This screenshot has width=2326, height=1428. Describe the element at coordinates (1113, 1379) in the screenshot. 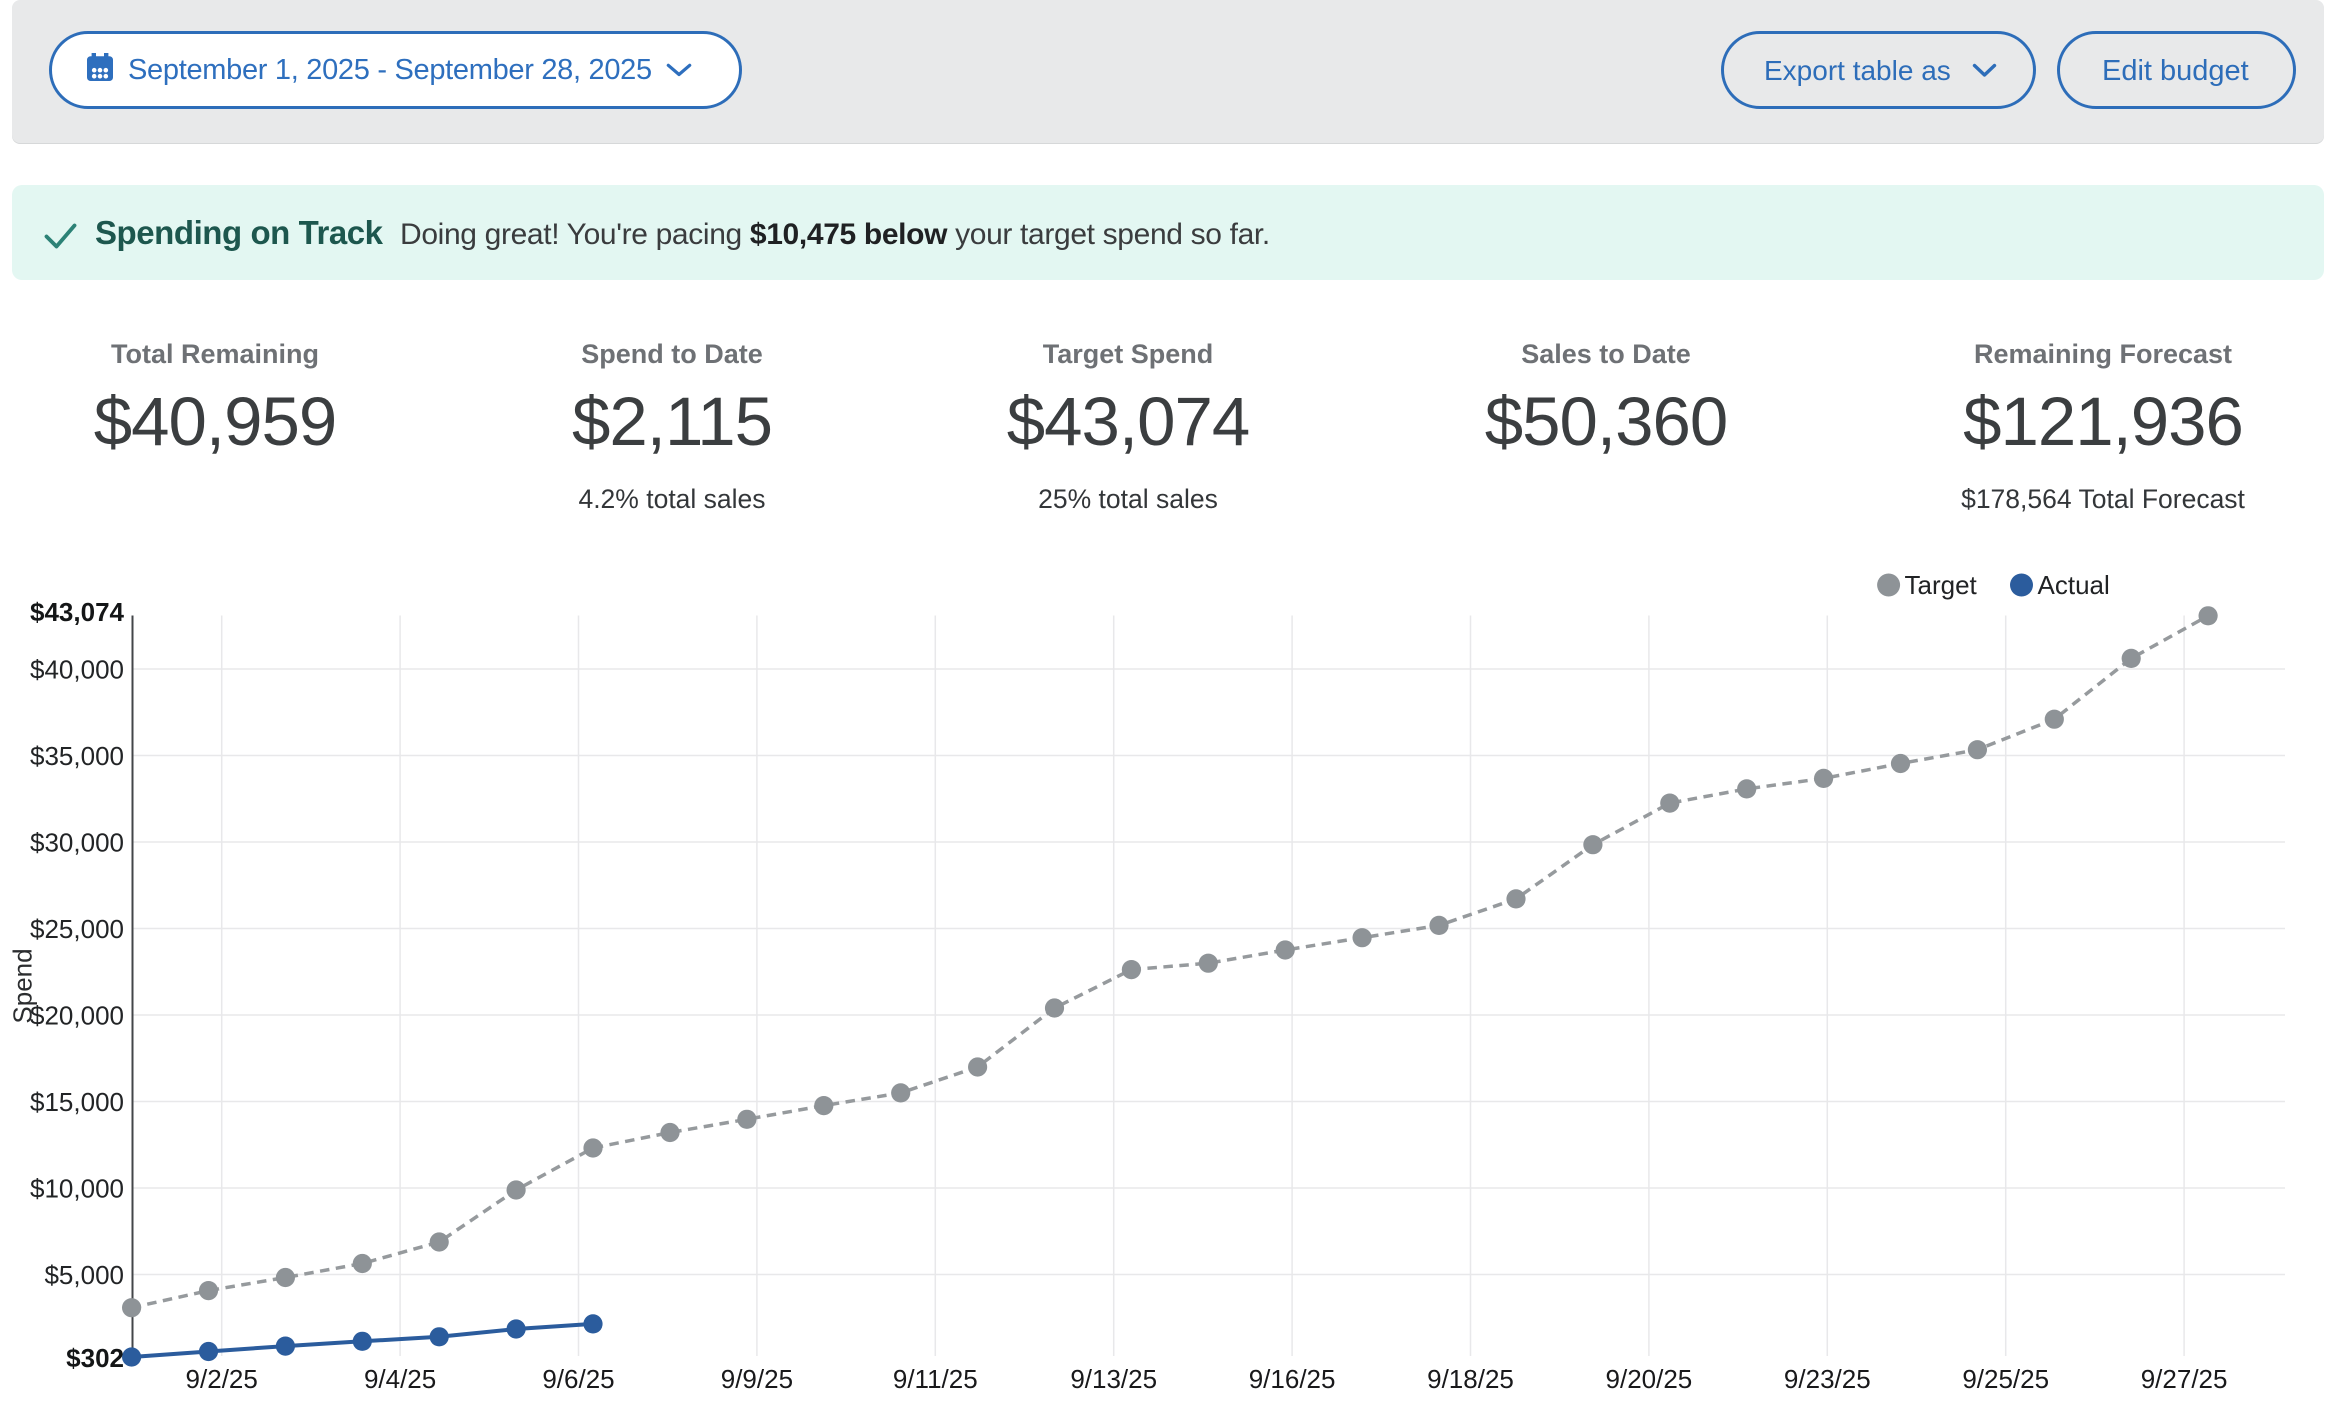

I see `svg-text: 9/13/25` at that location.